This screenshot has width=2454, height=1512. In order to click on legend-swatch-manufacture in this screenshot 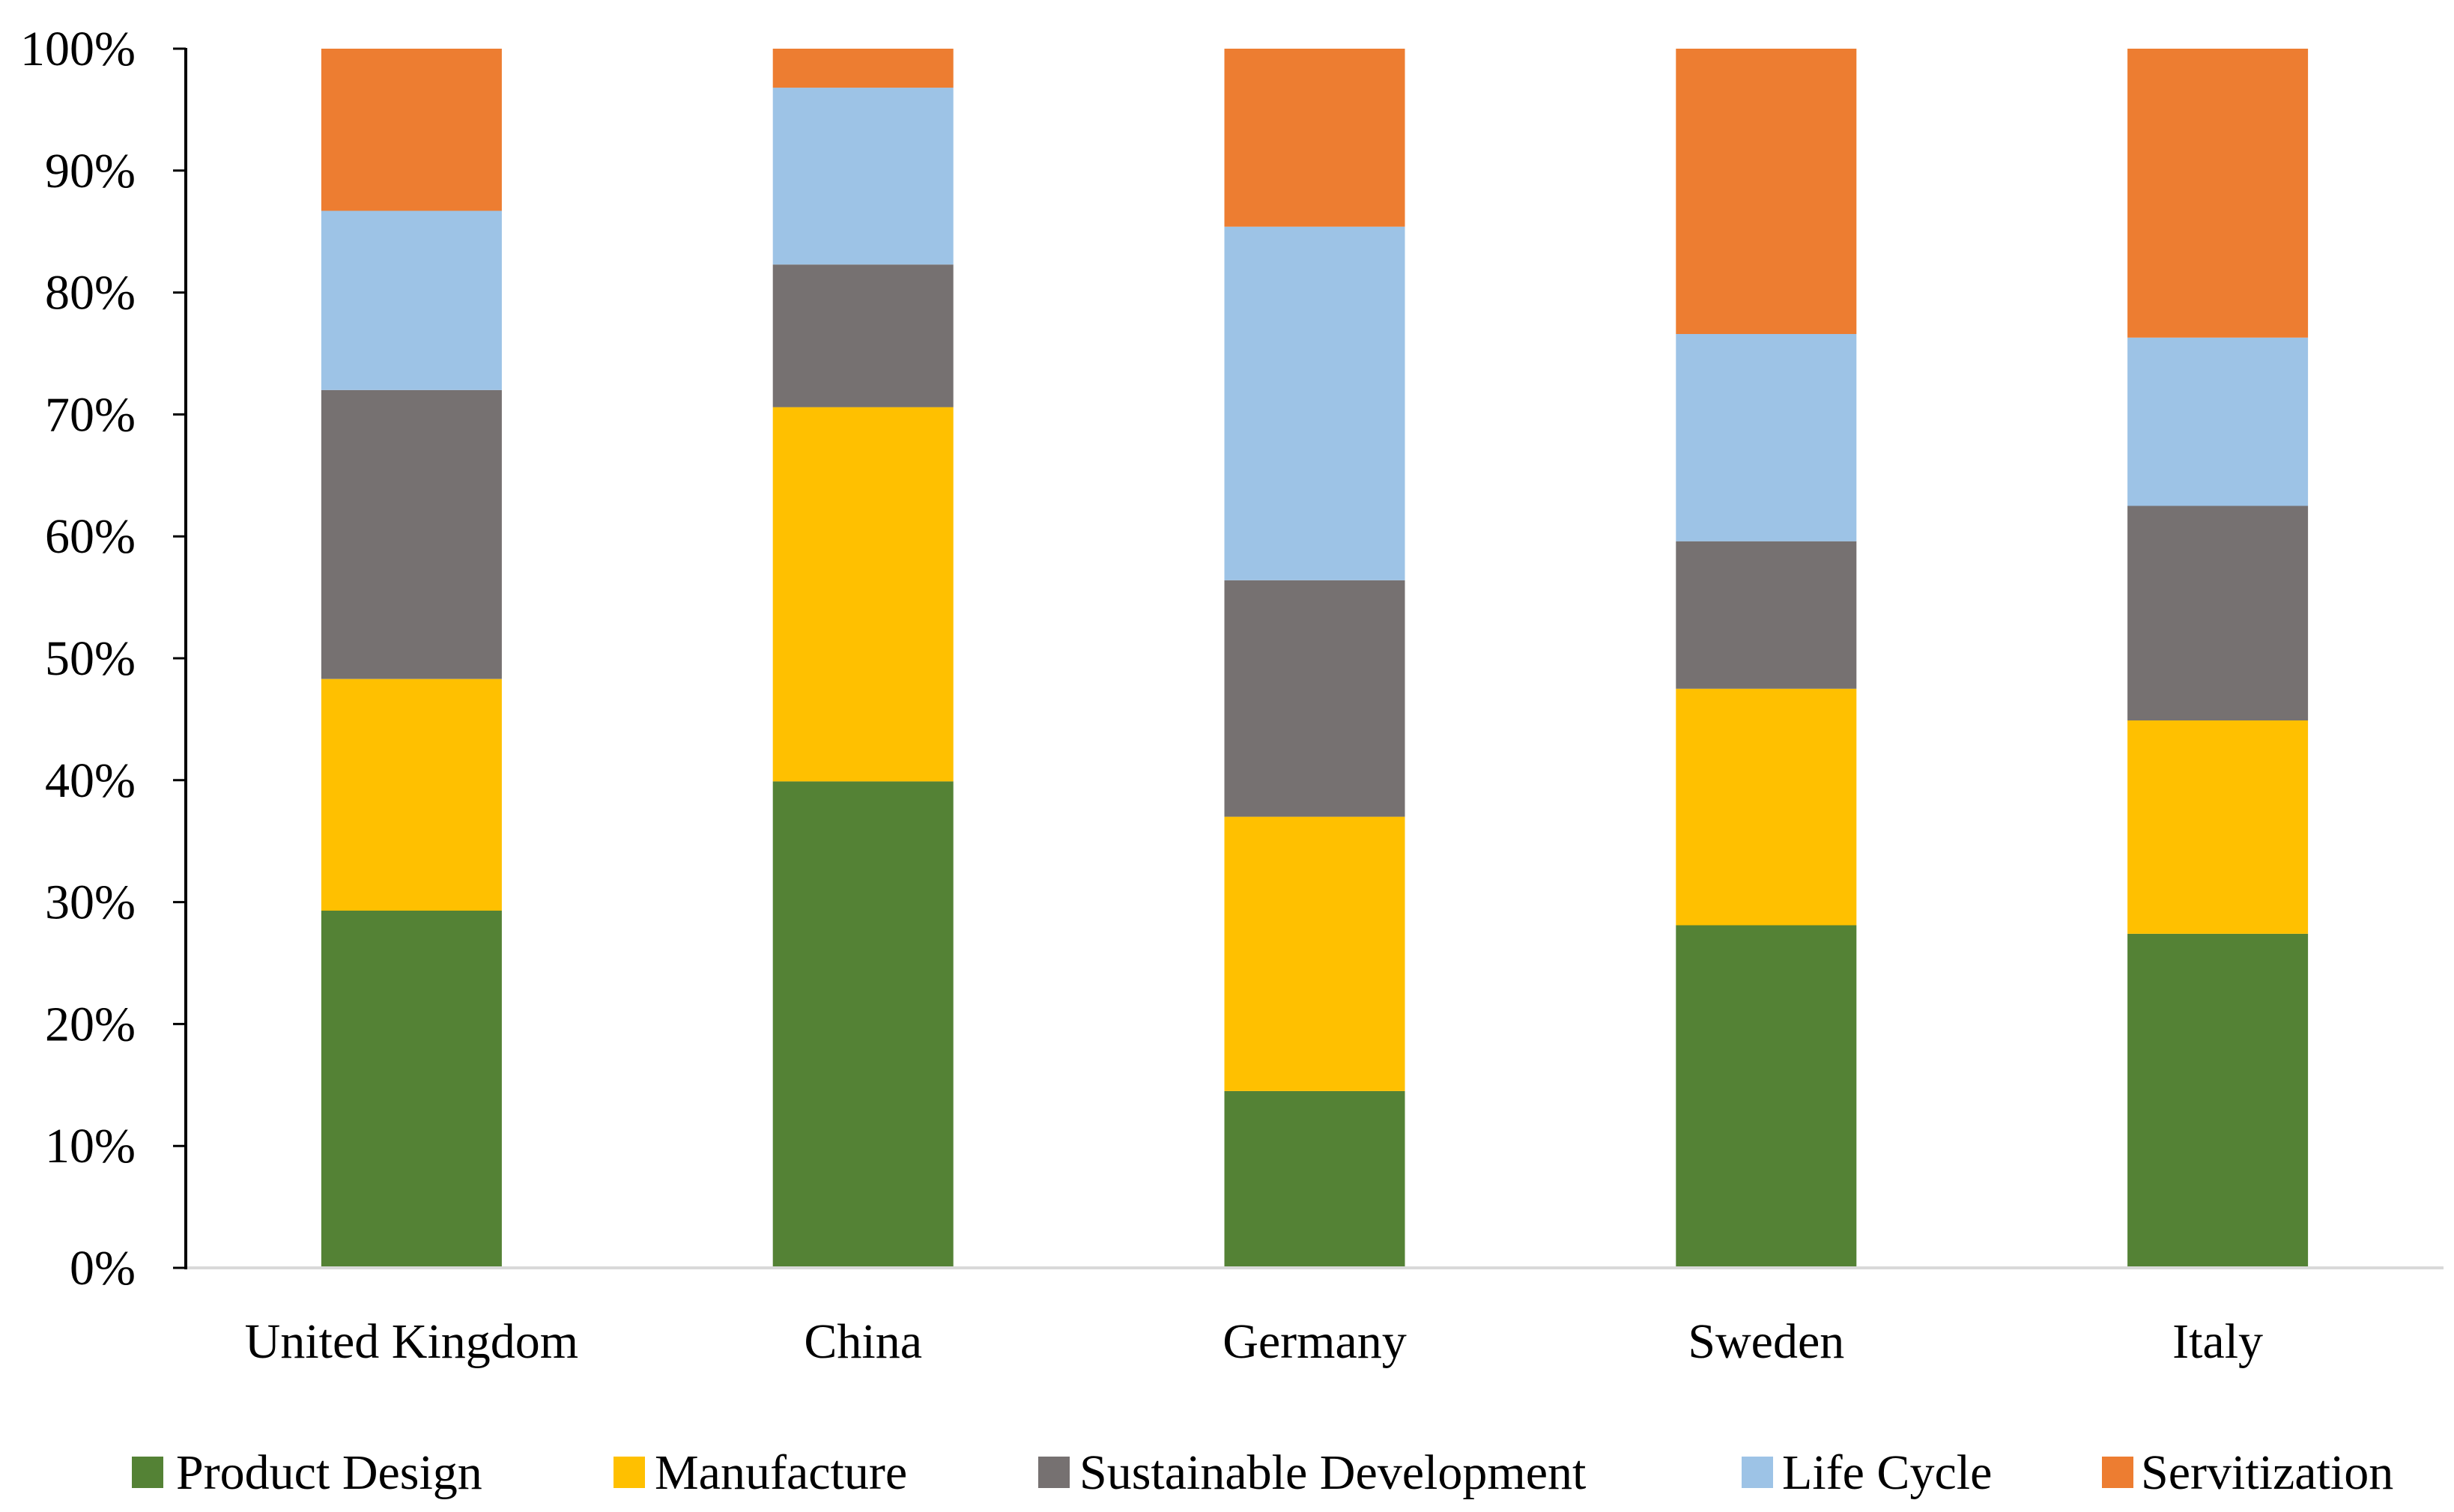, I will do `click(629, 1472)`.